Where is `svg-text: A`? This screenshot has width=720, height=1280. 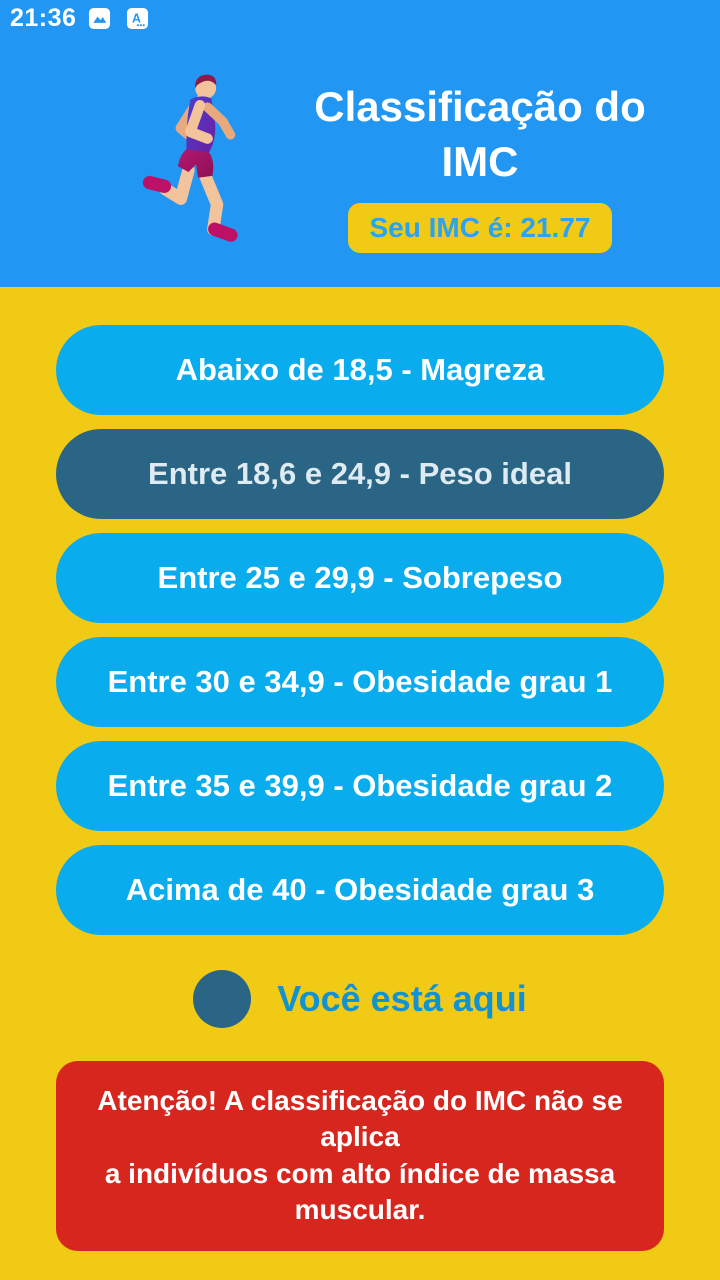
svg-text: A is located at coordinates (137, 18).